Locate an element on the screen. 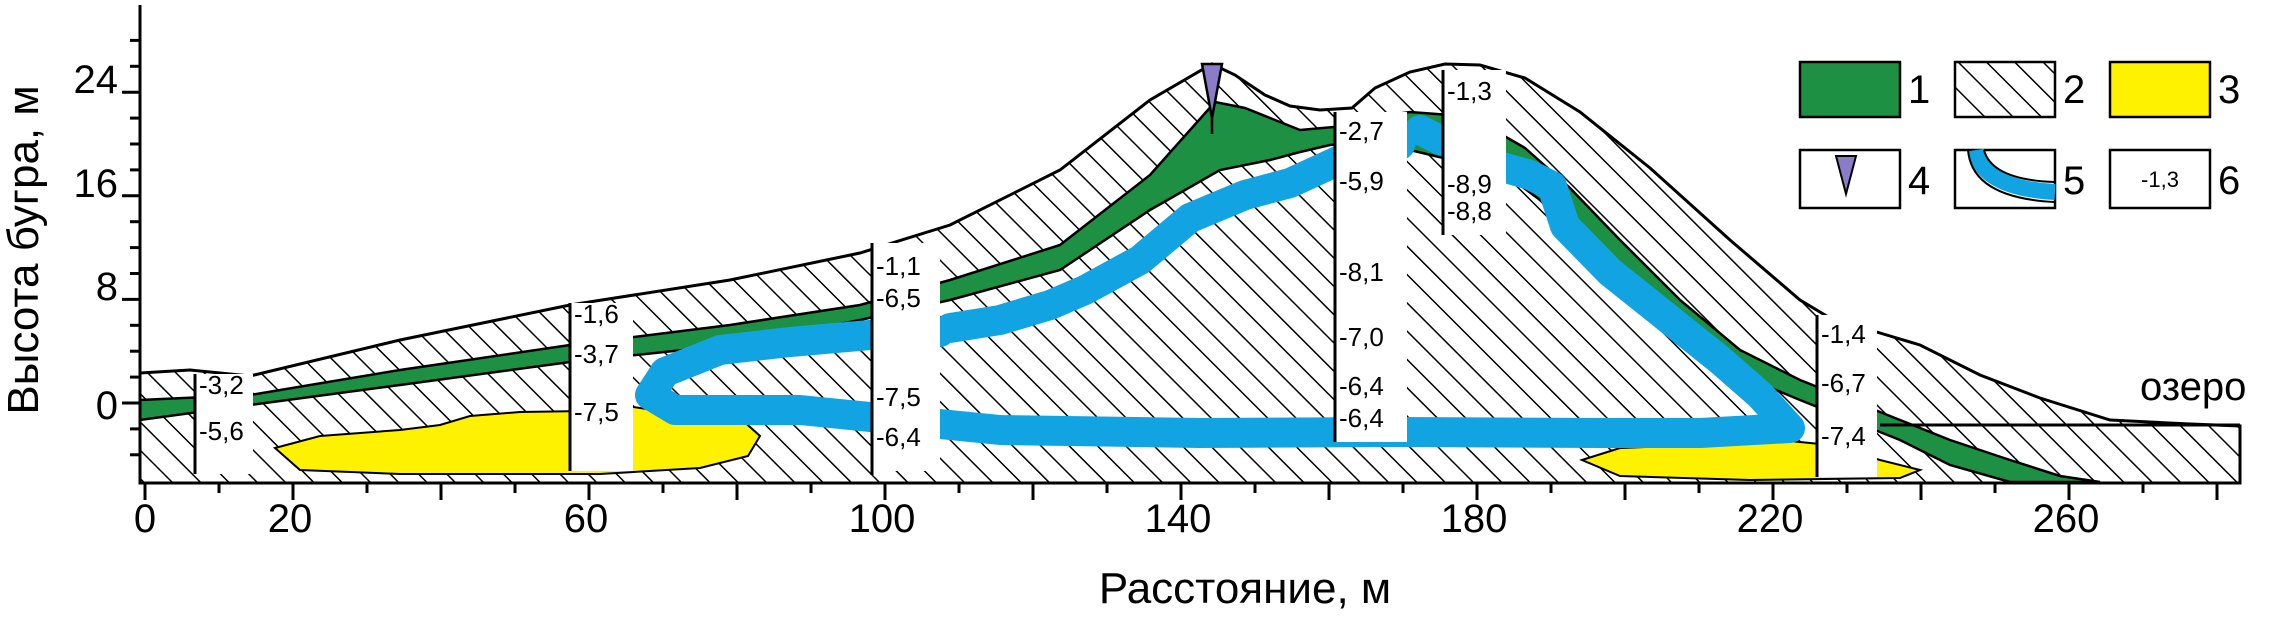 Image resolution: width=2292 pixels, height=620 pixels. legend-item-1: 1 is located at coordinates (1864, 89).